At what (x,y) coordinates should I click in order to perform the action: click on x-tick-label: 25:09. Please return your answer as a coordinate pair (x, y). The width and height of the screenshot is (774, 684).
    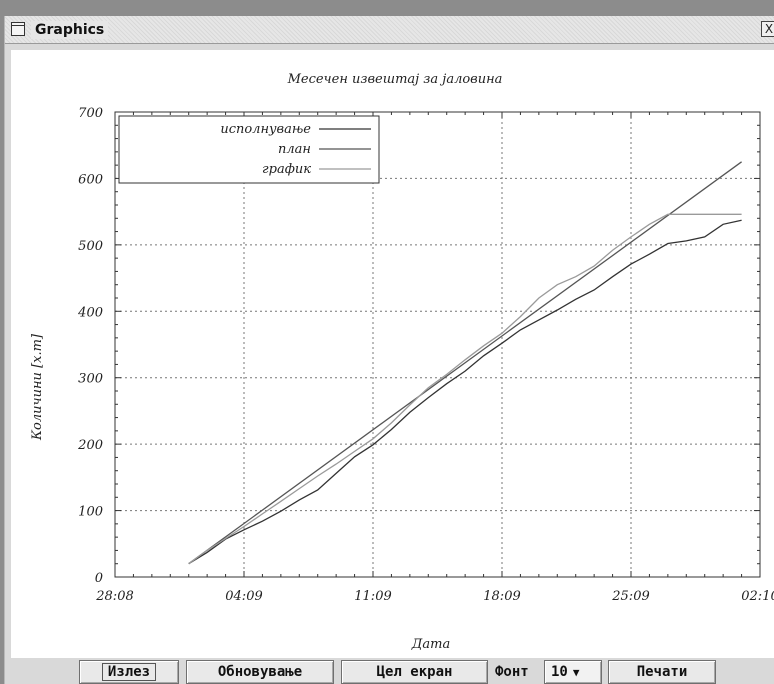
    Looking at the image, I should click on (630, 596).